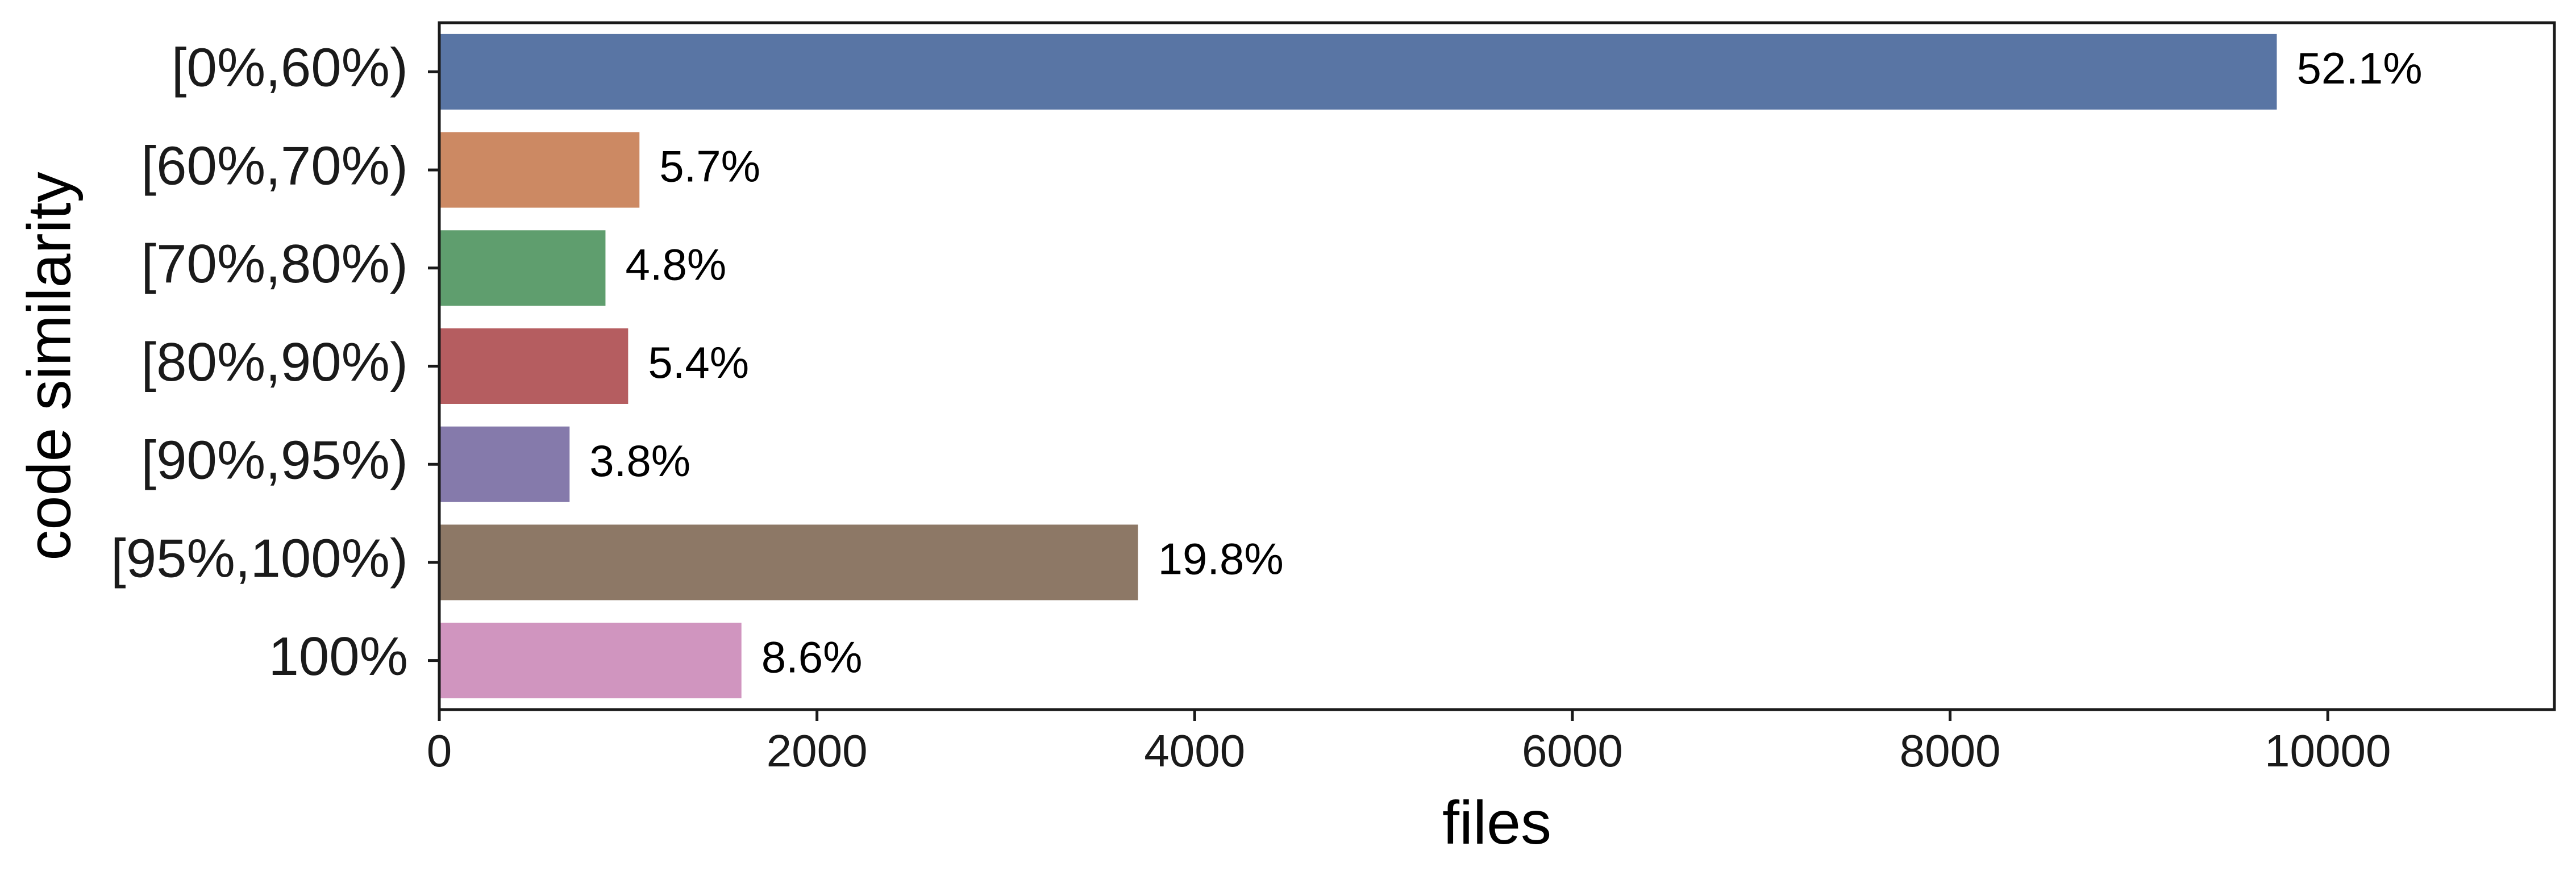  I want to click on x-tick-label-3: 6000, so click(1572, 750).